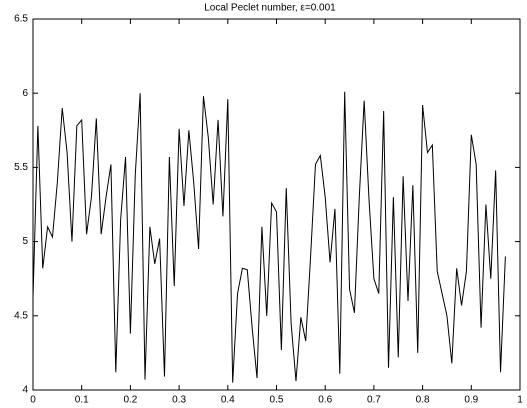 This screenshot has width=527, height=408. Describe the element at coordinates (325, 400) in the screenshot. I see `x-tick-label: 0.6` at that location.